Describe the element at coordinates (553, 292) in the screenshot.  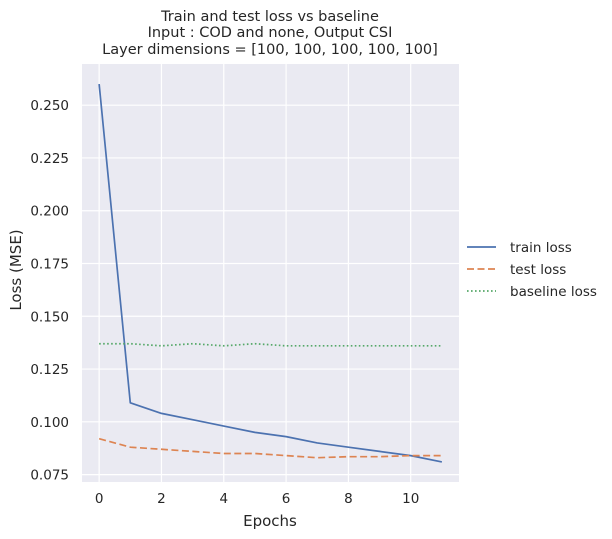
I see `legend-label-3: baseline loss` at that location.